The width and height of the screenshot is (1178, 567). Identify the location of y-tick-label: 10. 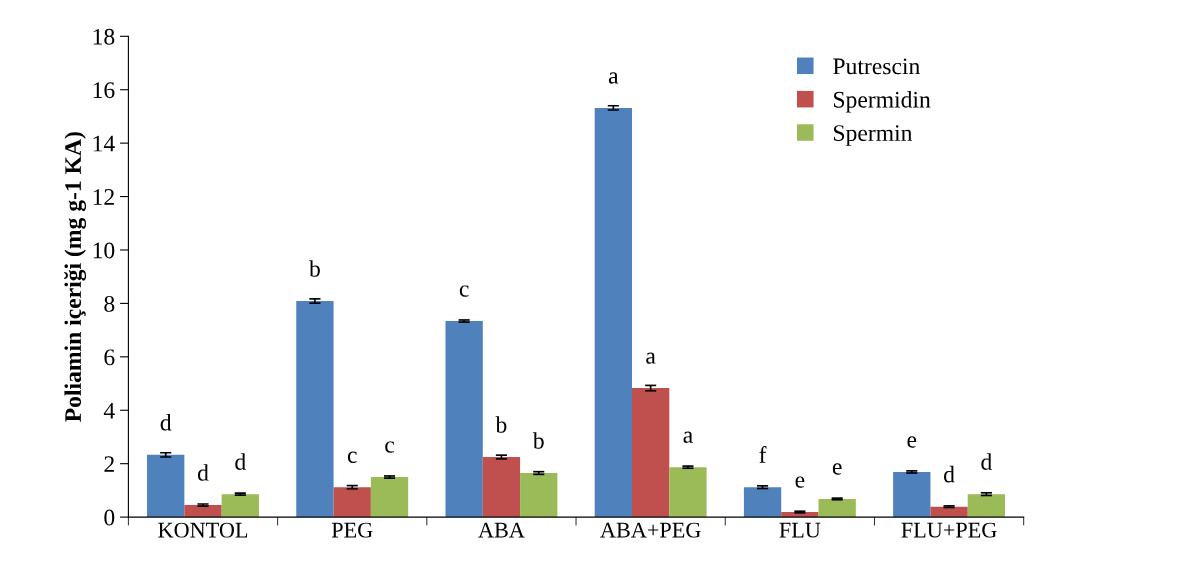
(104, 250).